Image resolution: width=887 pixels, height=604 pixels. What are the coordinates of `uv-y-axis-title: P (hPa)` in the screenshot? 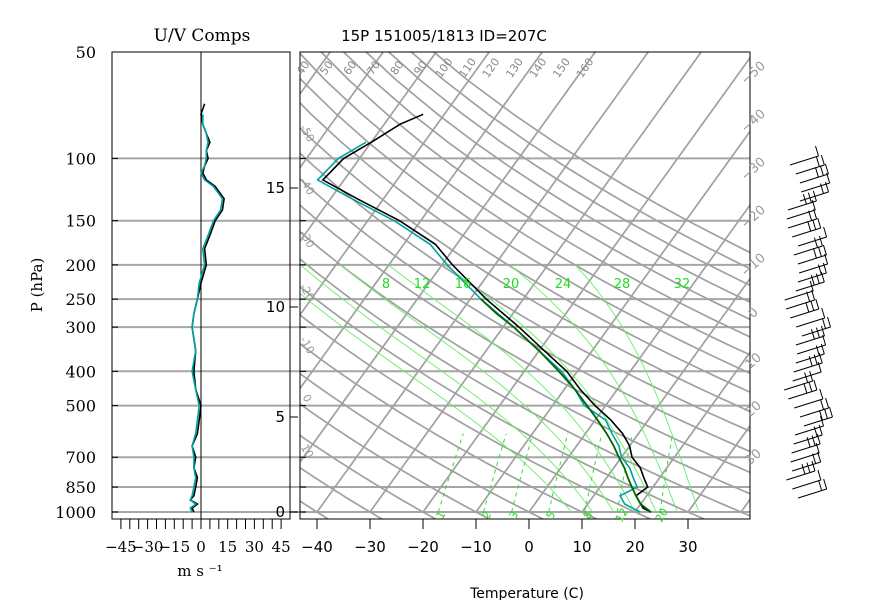 It's located at (37, 285).